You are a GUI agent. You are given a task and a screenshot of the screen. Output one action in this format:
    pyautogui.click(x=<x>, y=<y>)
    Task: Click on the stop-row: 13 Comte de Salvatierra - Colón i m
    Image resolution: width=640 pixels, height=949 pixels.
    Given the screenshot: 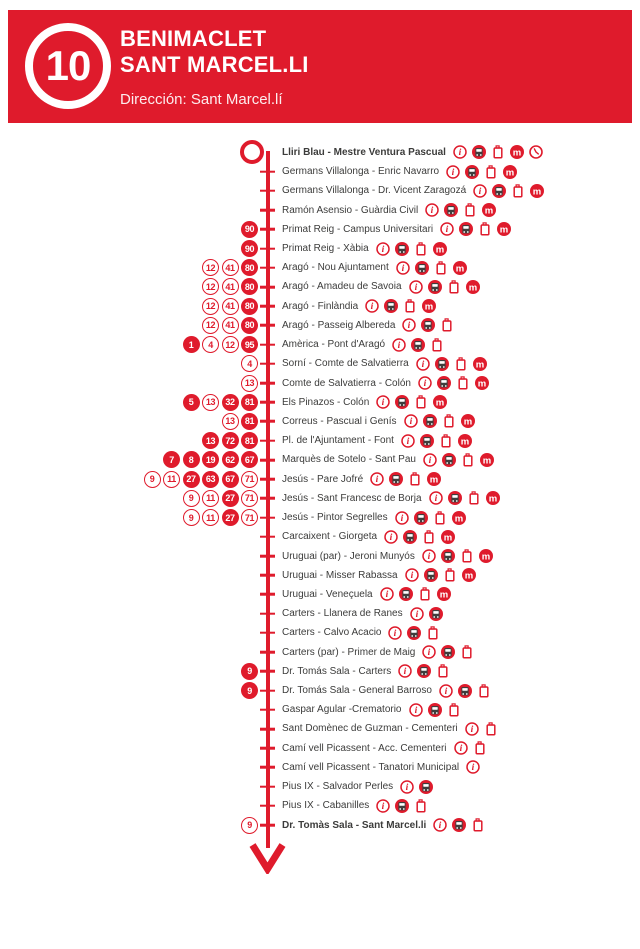 What is the action you would take?
    pyautogui.click(x=320, y=382)
    